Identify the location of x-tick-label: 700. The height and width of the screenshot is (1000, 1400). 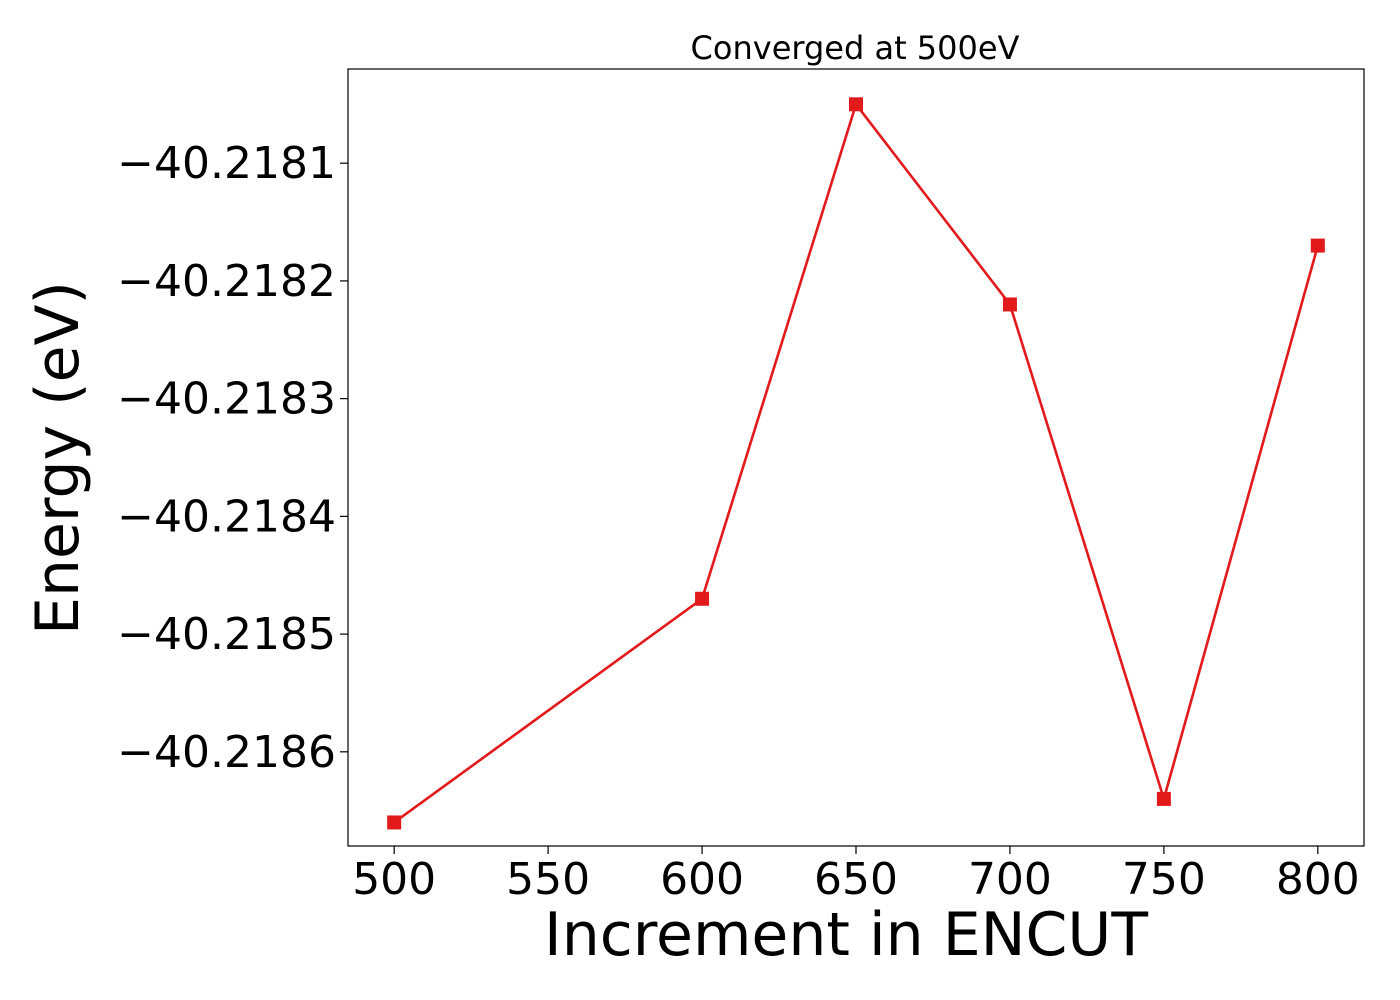
(1010, 879).